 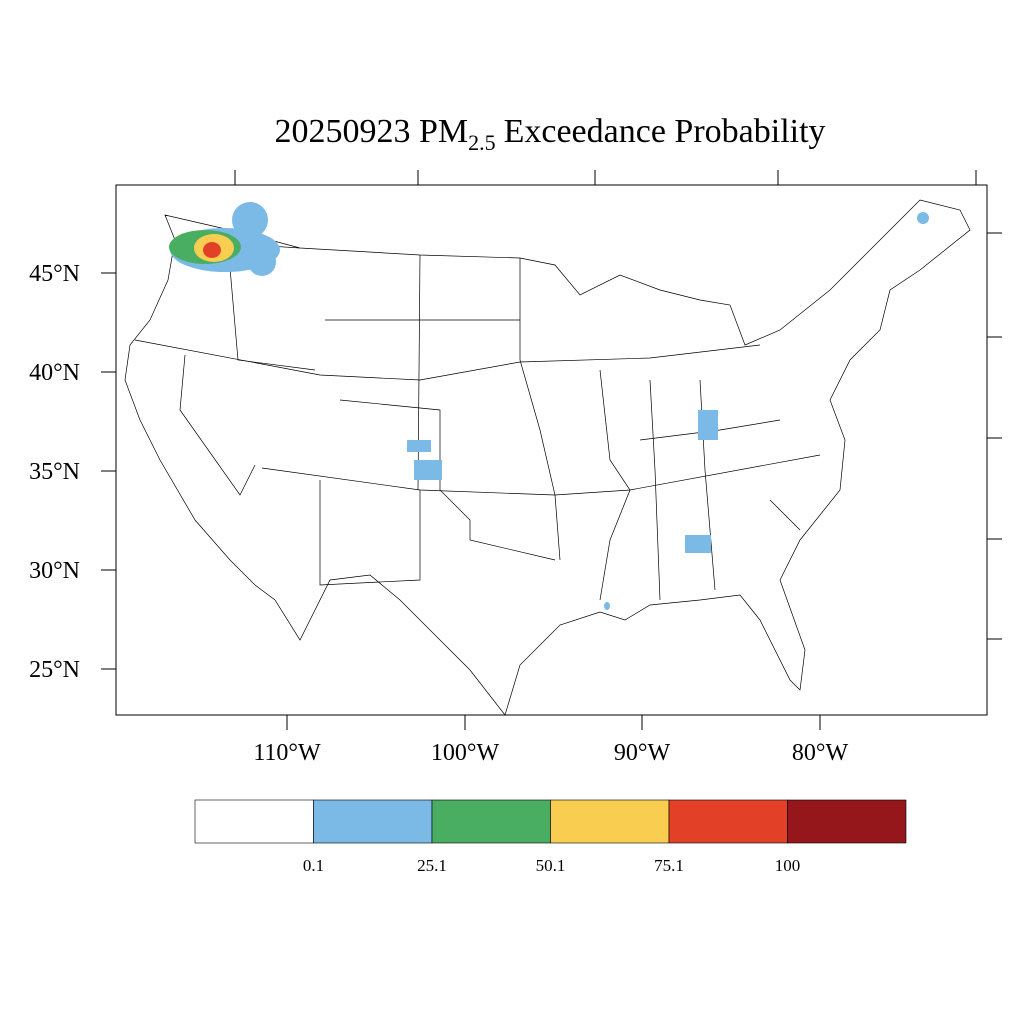 I want to click on lon-label: 80°W, so click(x=820, y=753).